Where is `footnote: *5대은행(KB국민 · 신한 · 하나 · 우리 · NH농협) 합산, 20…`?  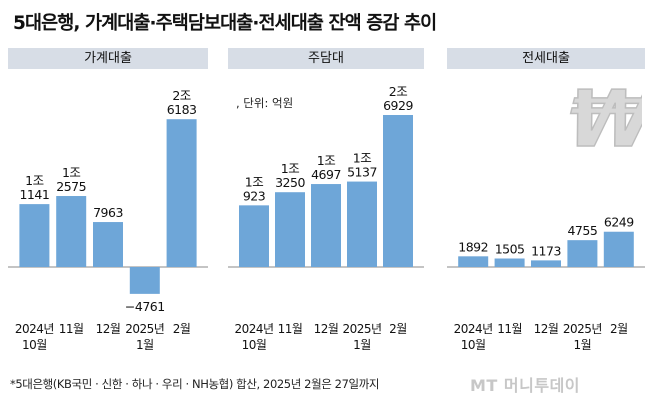 footnote: *5대은행(KB국민 · 신한 · 하나 · 우리 · NH농협) 합산, 20… is located at coordinates (195, 384).